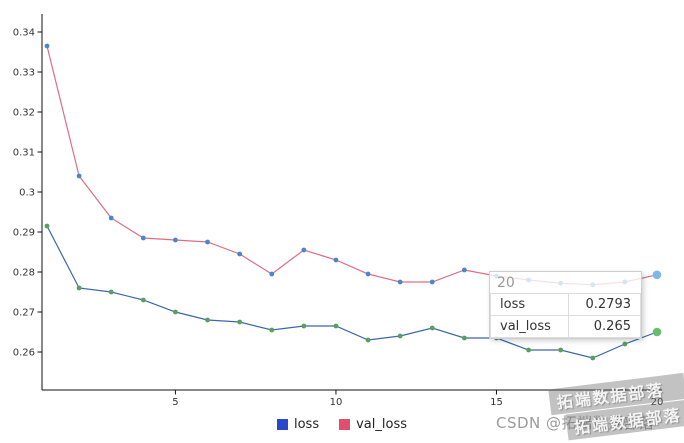 The image size is (684, 443). I want to click on y-tick-label: 0.3, so click(27, 193).